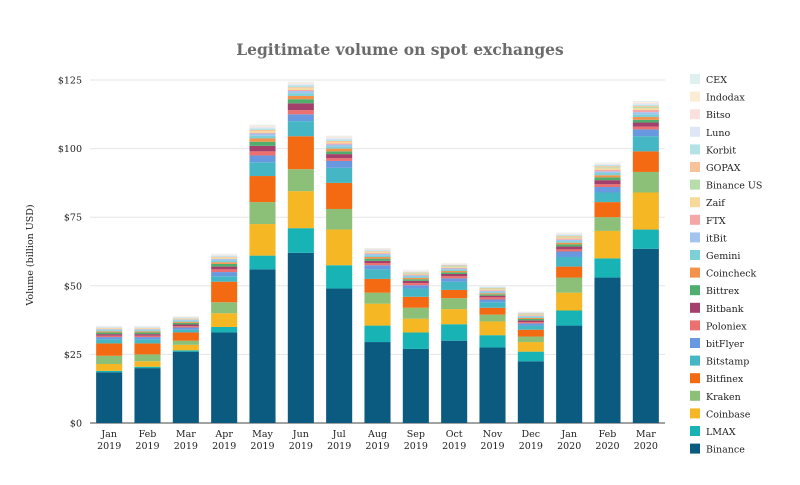 The height and width of the screenshot is (485, 800). Describe the element at coordinates (70, 149) in the screenshot. I see `y-tick-label: $100` at that location.